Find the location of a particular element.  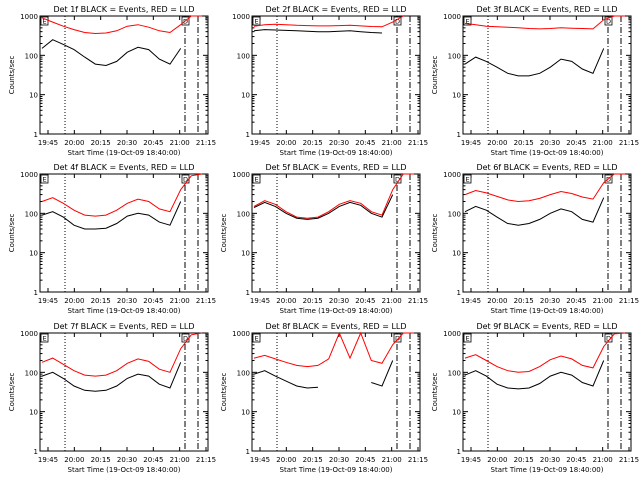

chart-title: Det 5f BLACK = Events, RED = LLD is located at coordinates (335, 167).